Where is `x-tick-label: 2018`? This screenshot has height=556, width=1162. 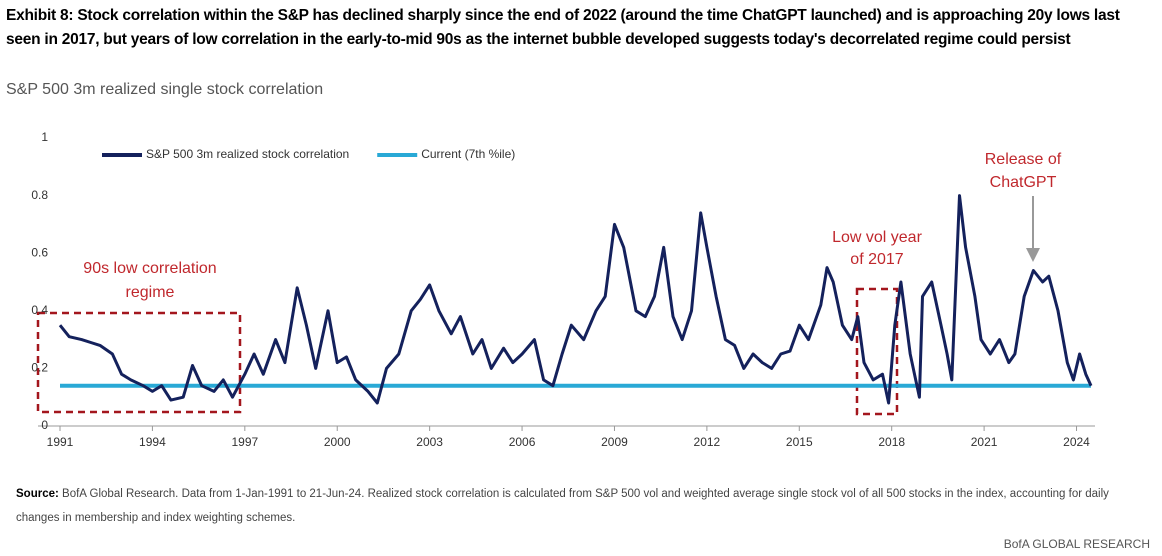 x-tick-label: 2018 is located at coordinates (891, 442).